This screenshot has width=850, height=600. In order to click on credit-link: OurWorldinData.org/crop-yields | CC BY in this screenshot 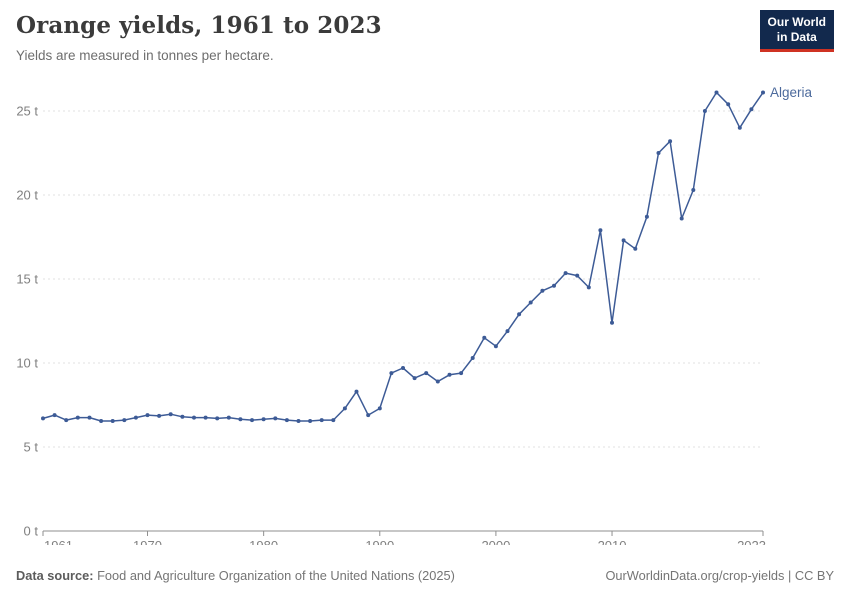, I will do `click(719, 575)`.